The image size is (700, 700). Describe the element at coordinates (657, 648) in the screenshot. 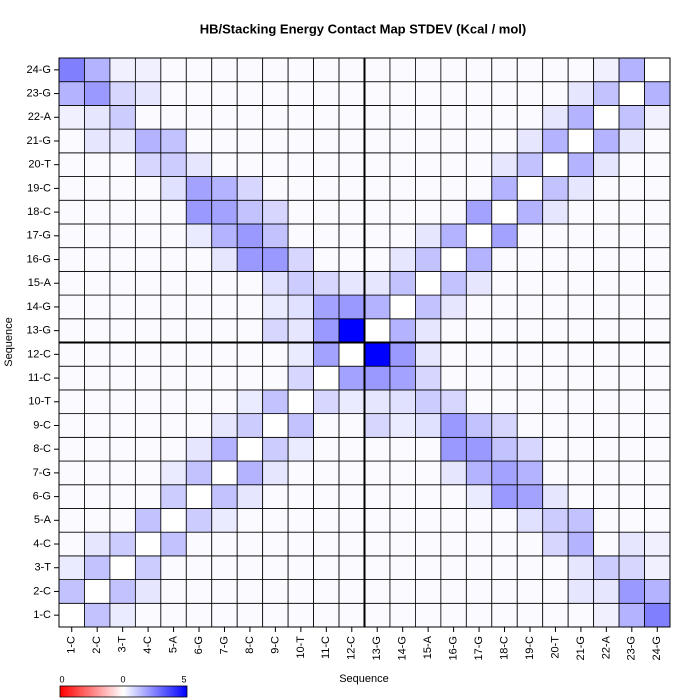

I see `x-tick-label: 24-G` at that location.